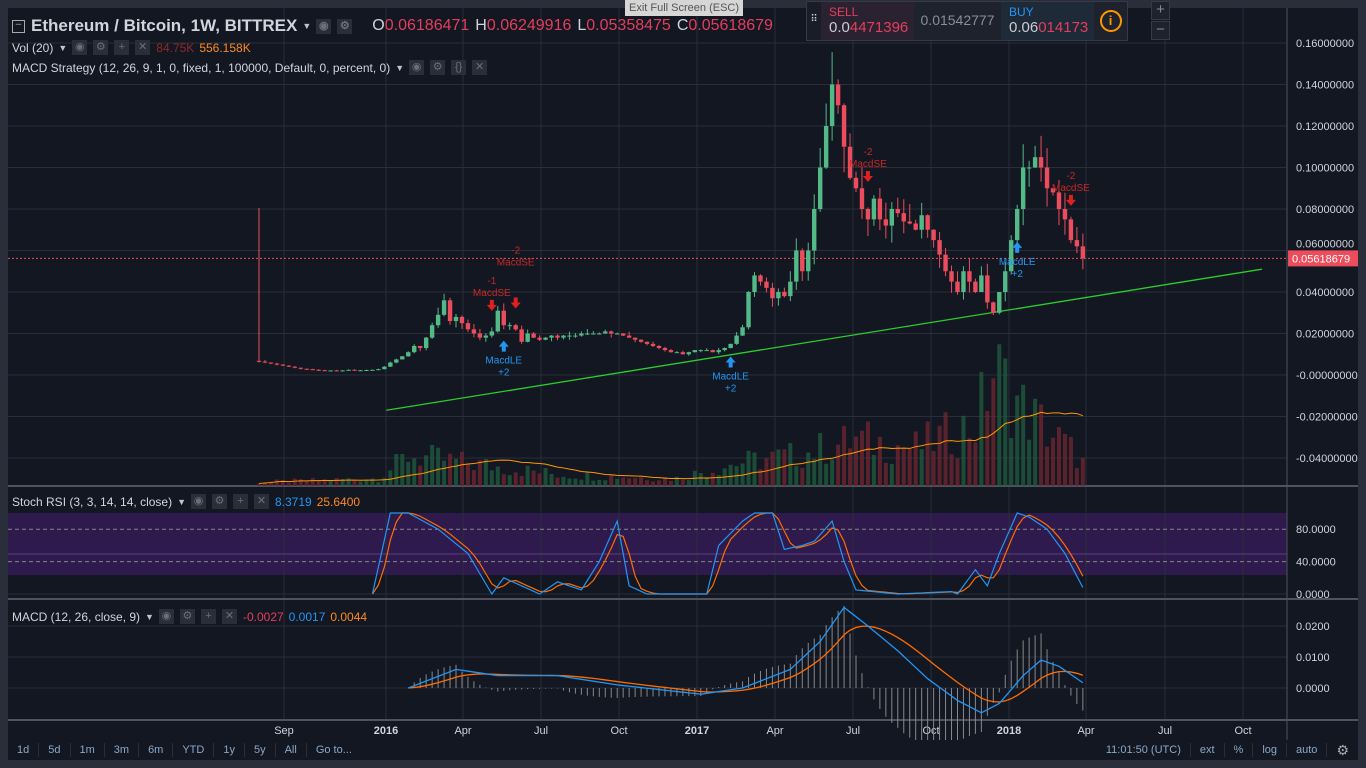 The width and height of the screenshot is (1366, 768). I want to click on collapse-icon: −, so click(18, 26).